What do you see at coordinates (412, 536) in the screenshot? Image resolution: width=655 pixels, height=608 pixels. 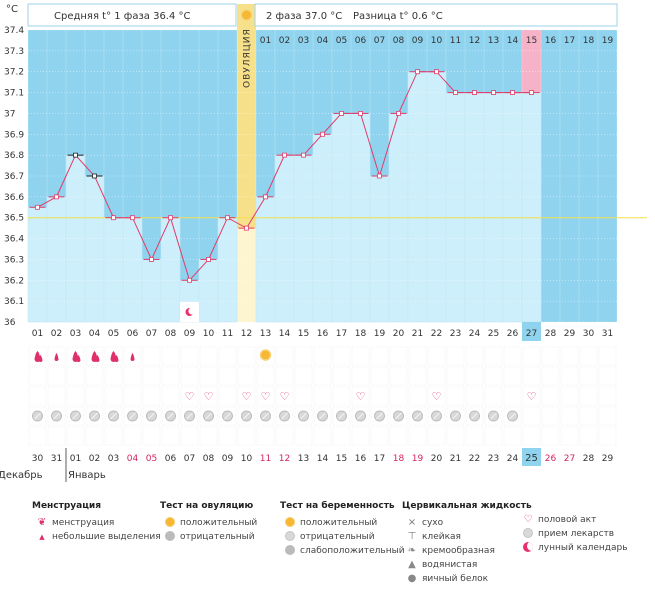 I see `sticky-icon: ⊤` at bounding box center [412, 536].